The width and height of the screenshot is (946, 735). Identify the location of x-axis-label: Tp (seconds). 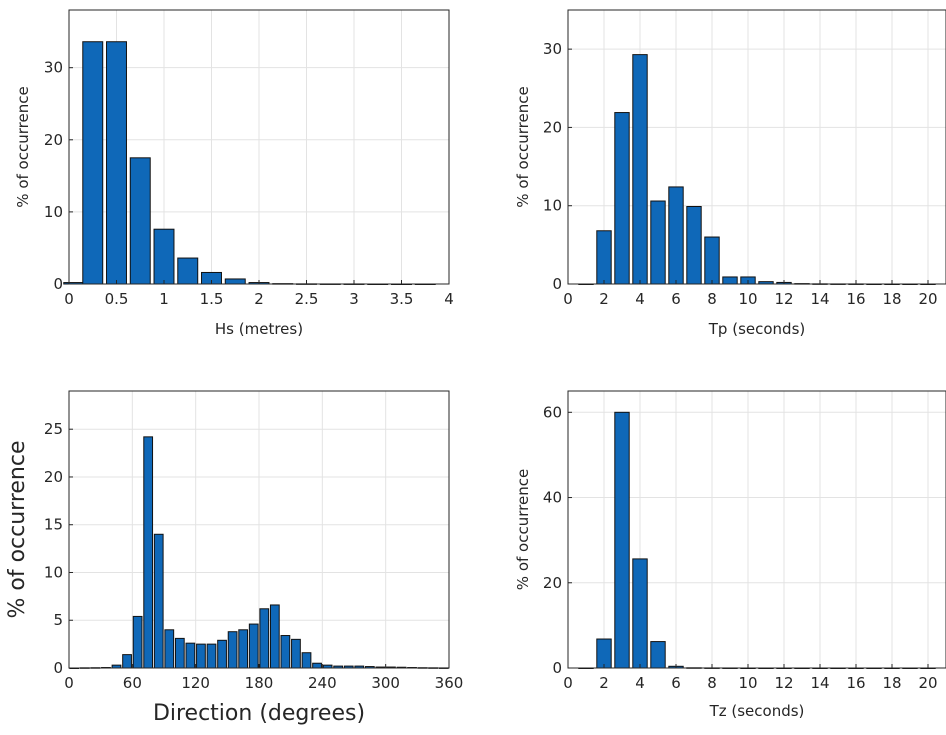
(756, 329).